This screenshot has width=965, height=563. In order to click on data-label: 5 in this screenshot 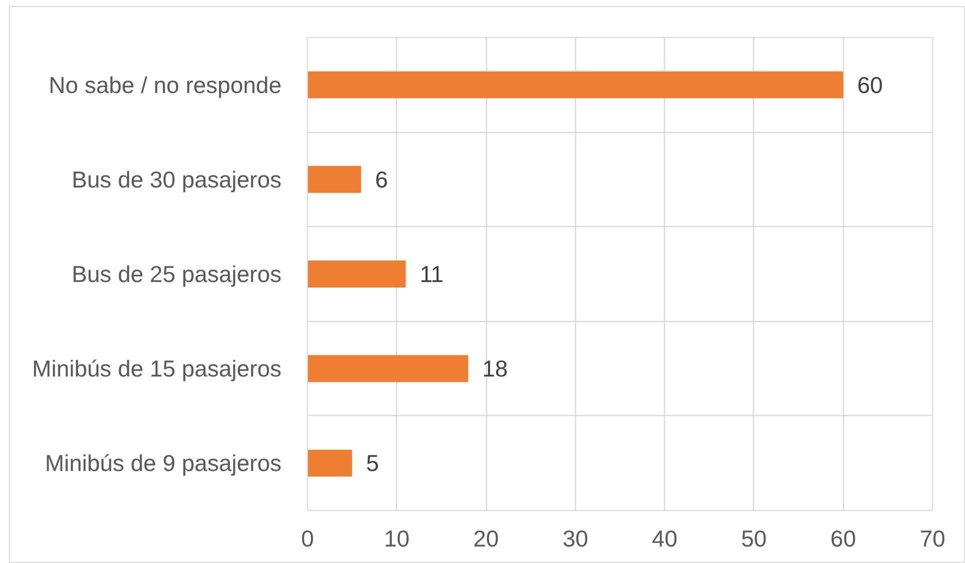, I will do `click(372, 463)`.